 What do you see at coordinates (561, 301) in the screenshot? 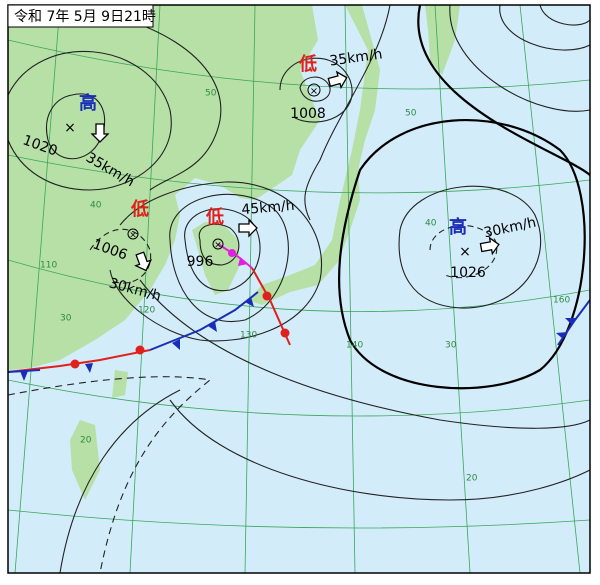
I see `grid-label: 160` at bounding box center [561, 301].